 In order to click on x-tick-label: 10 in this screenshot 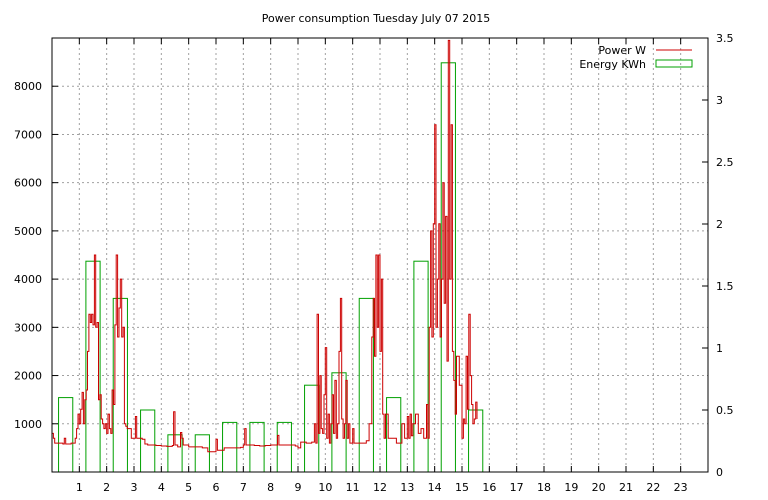, I will do `click(325, 487)`.